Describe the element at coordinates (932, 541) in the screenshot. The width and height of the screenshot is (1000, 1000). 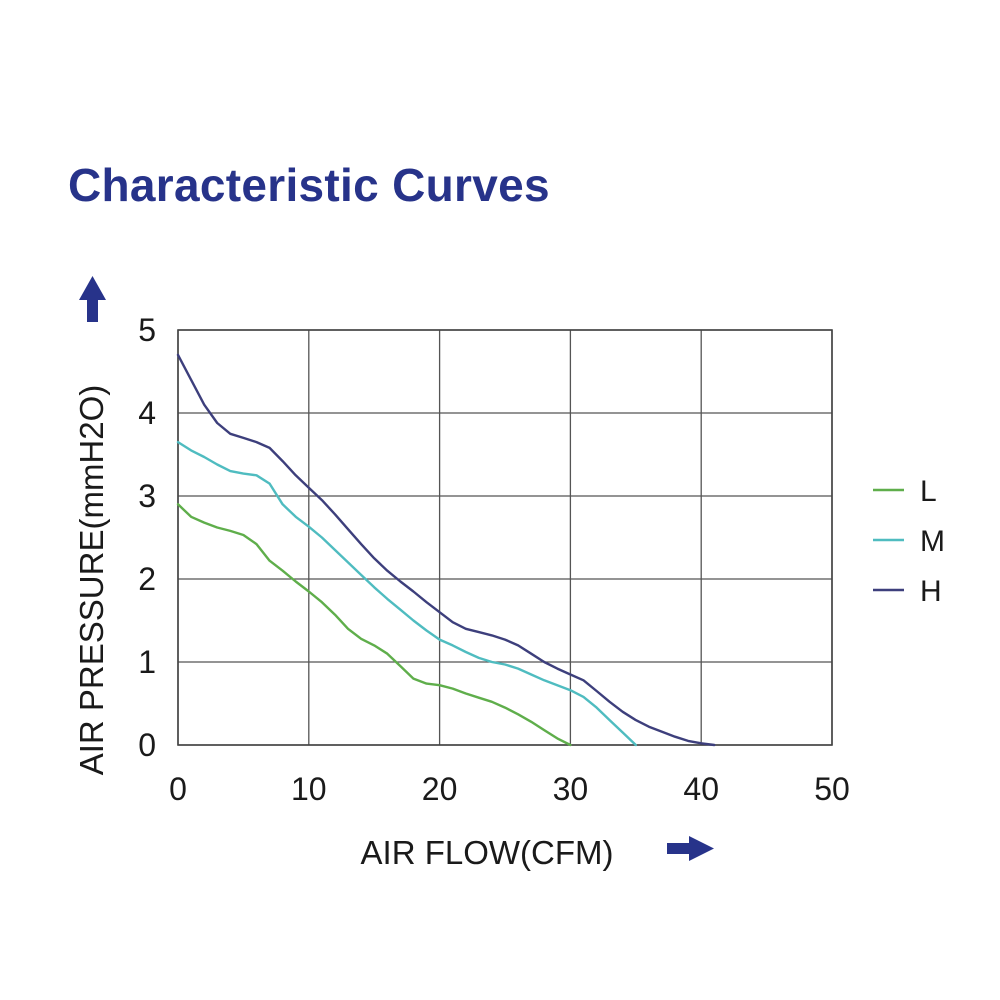
I see `legend-label-M: M` at that location.